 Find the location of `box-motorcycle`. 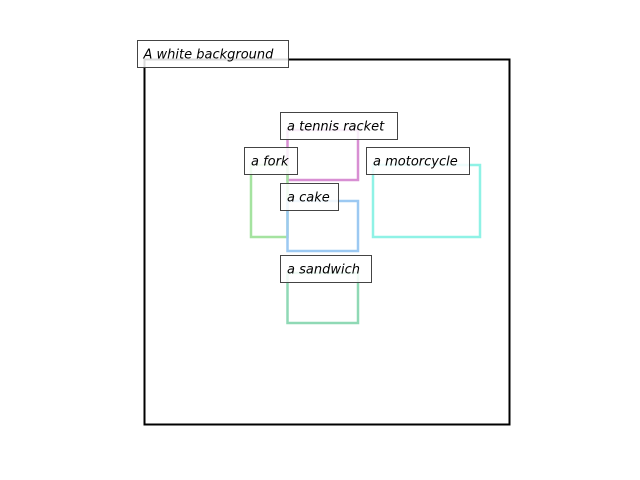

box-motorcycle is located at coordinates (426, 201).